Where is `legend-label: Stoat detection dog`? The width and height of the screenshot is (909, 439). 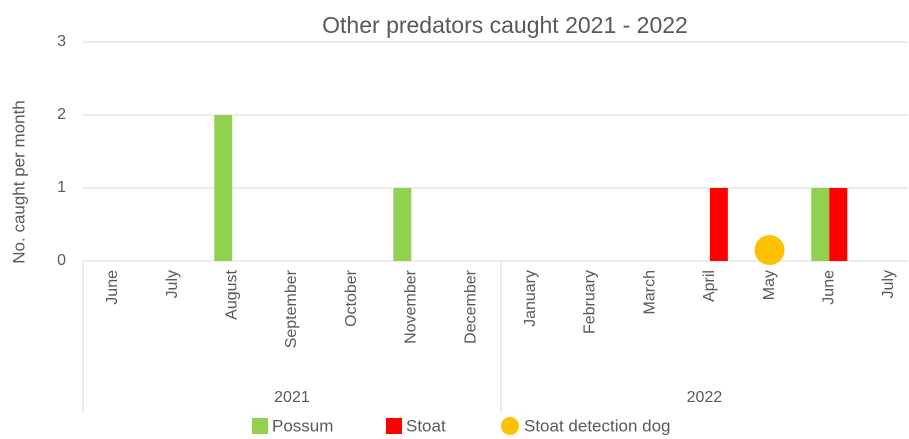
legend-label: Stoat detection dog is located at coordinates (597, 425).